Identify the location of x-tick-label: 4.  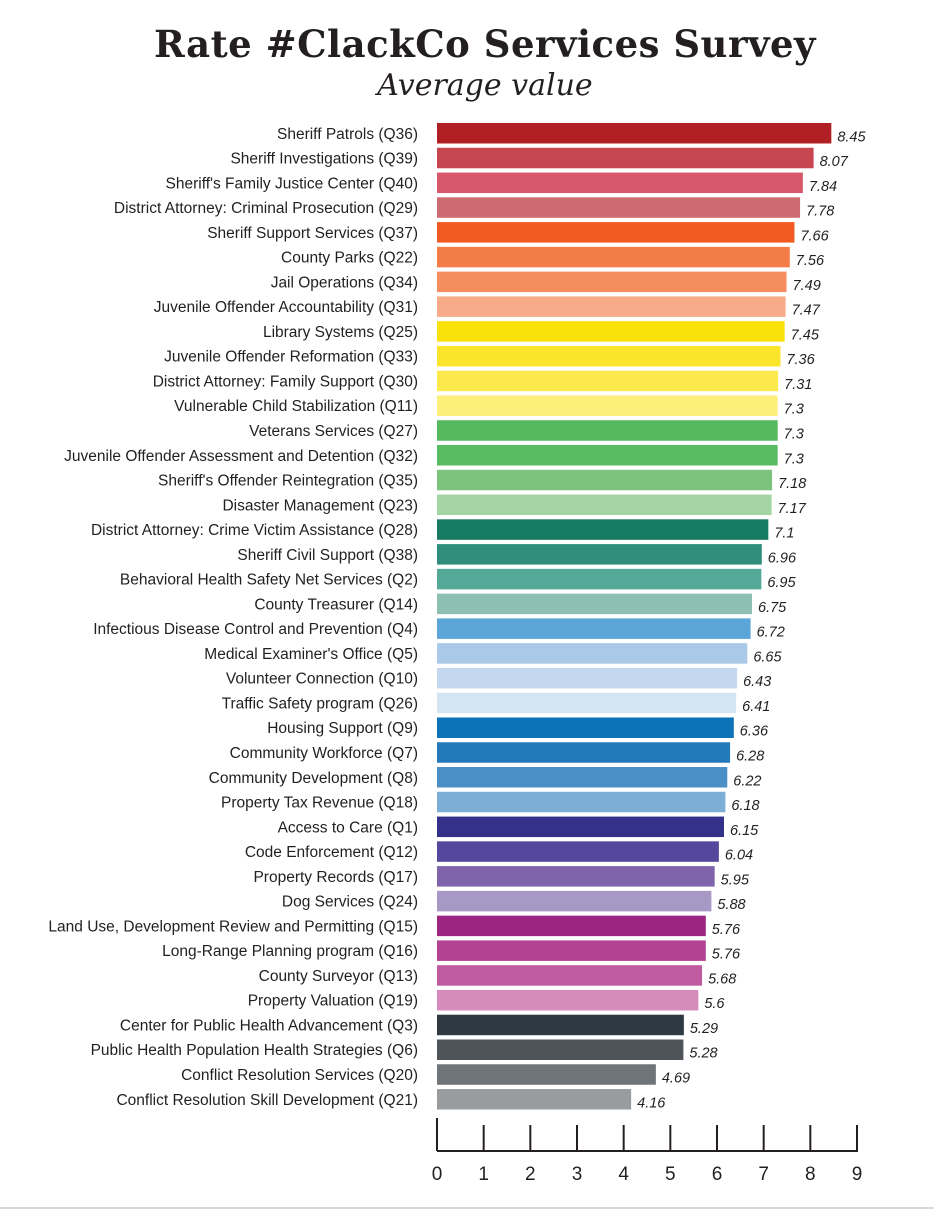
(623, 1174).